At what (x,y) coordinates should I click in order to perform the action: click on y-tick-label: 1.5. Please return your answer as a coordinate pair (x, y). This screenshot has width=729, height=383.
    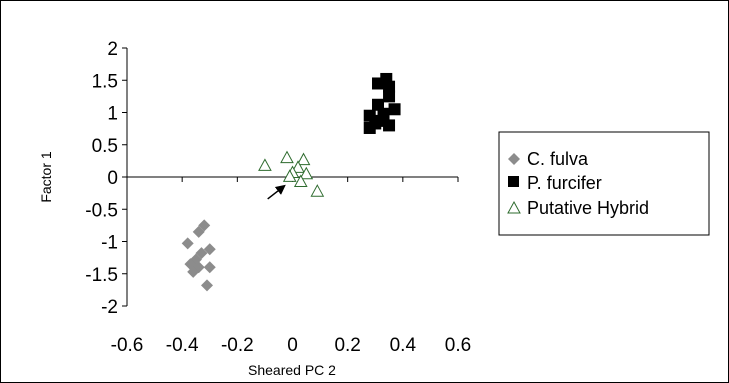
    Looking at the image, I should click on (105, 81).